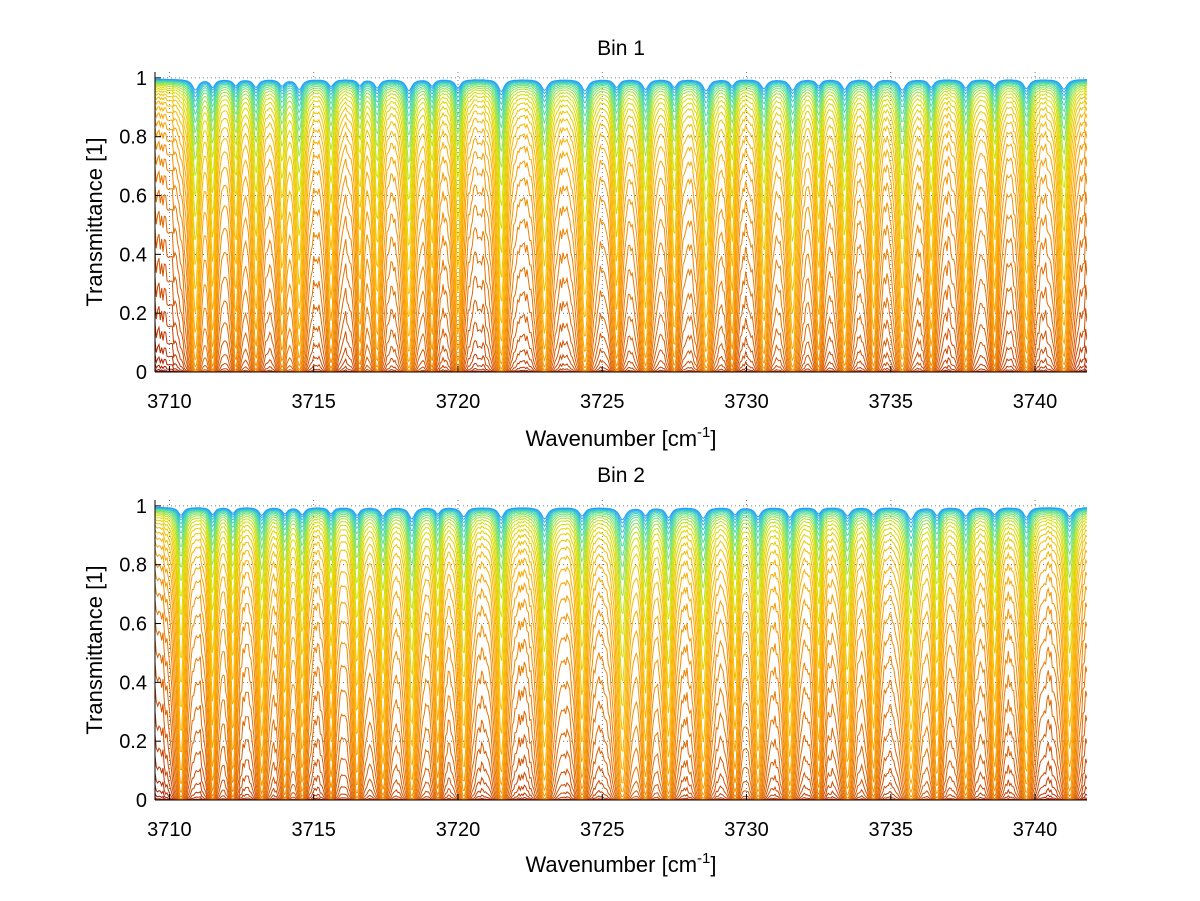 This screenshot has height=901, width=1200. I want to click on chart-title: Bin 1, so click(621, 48).